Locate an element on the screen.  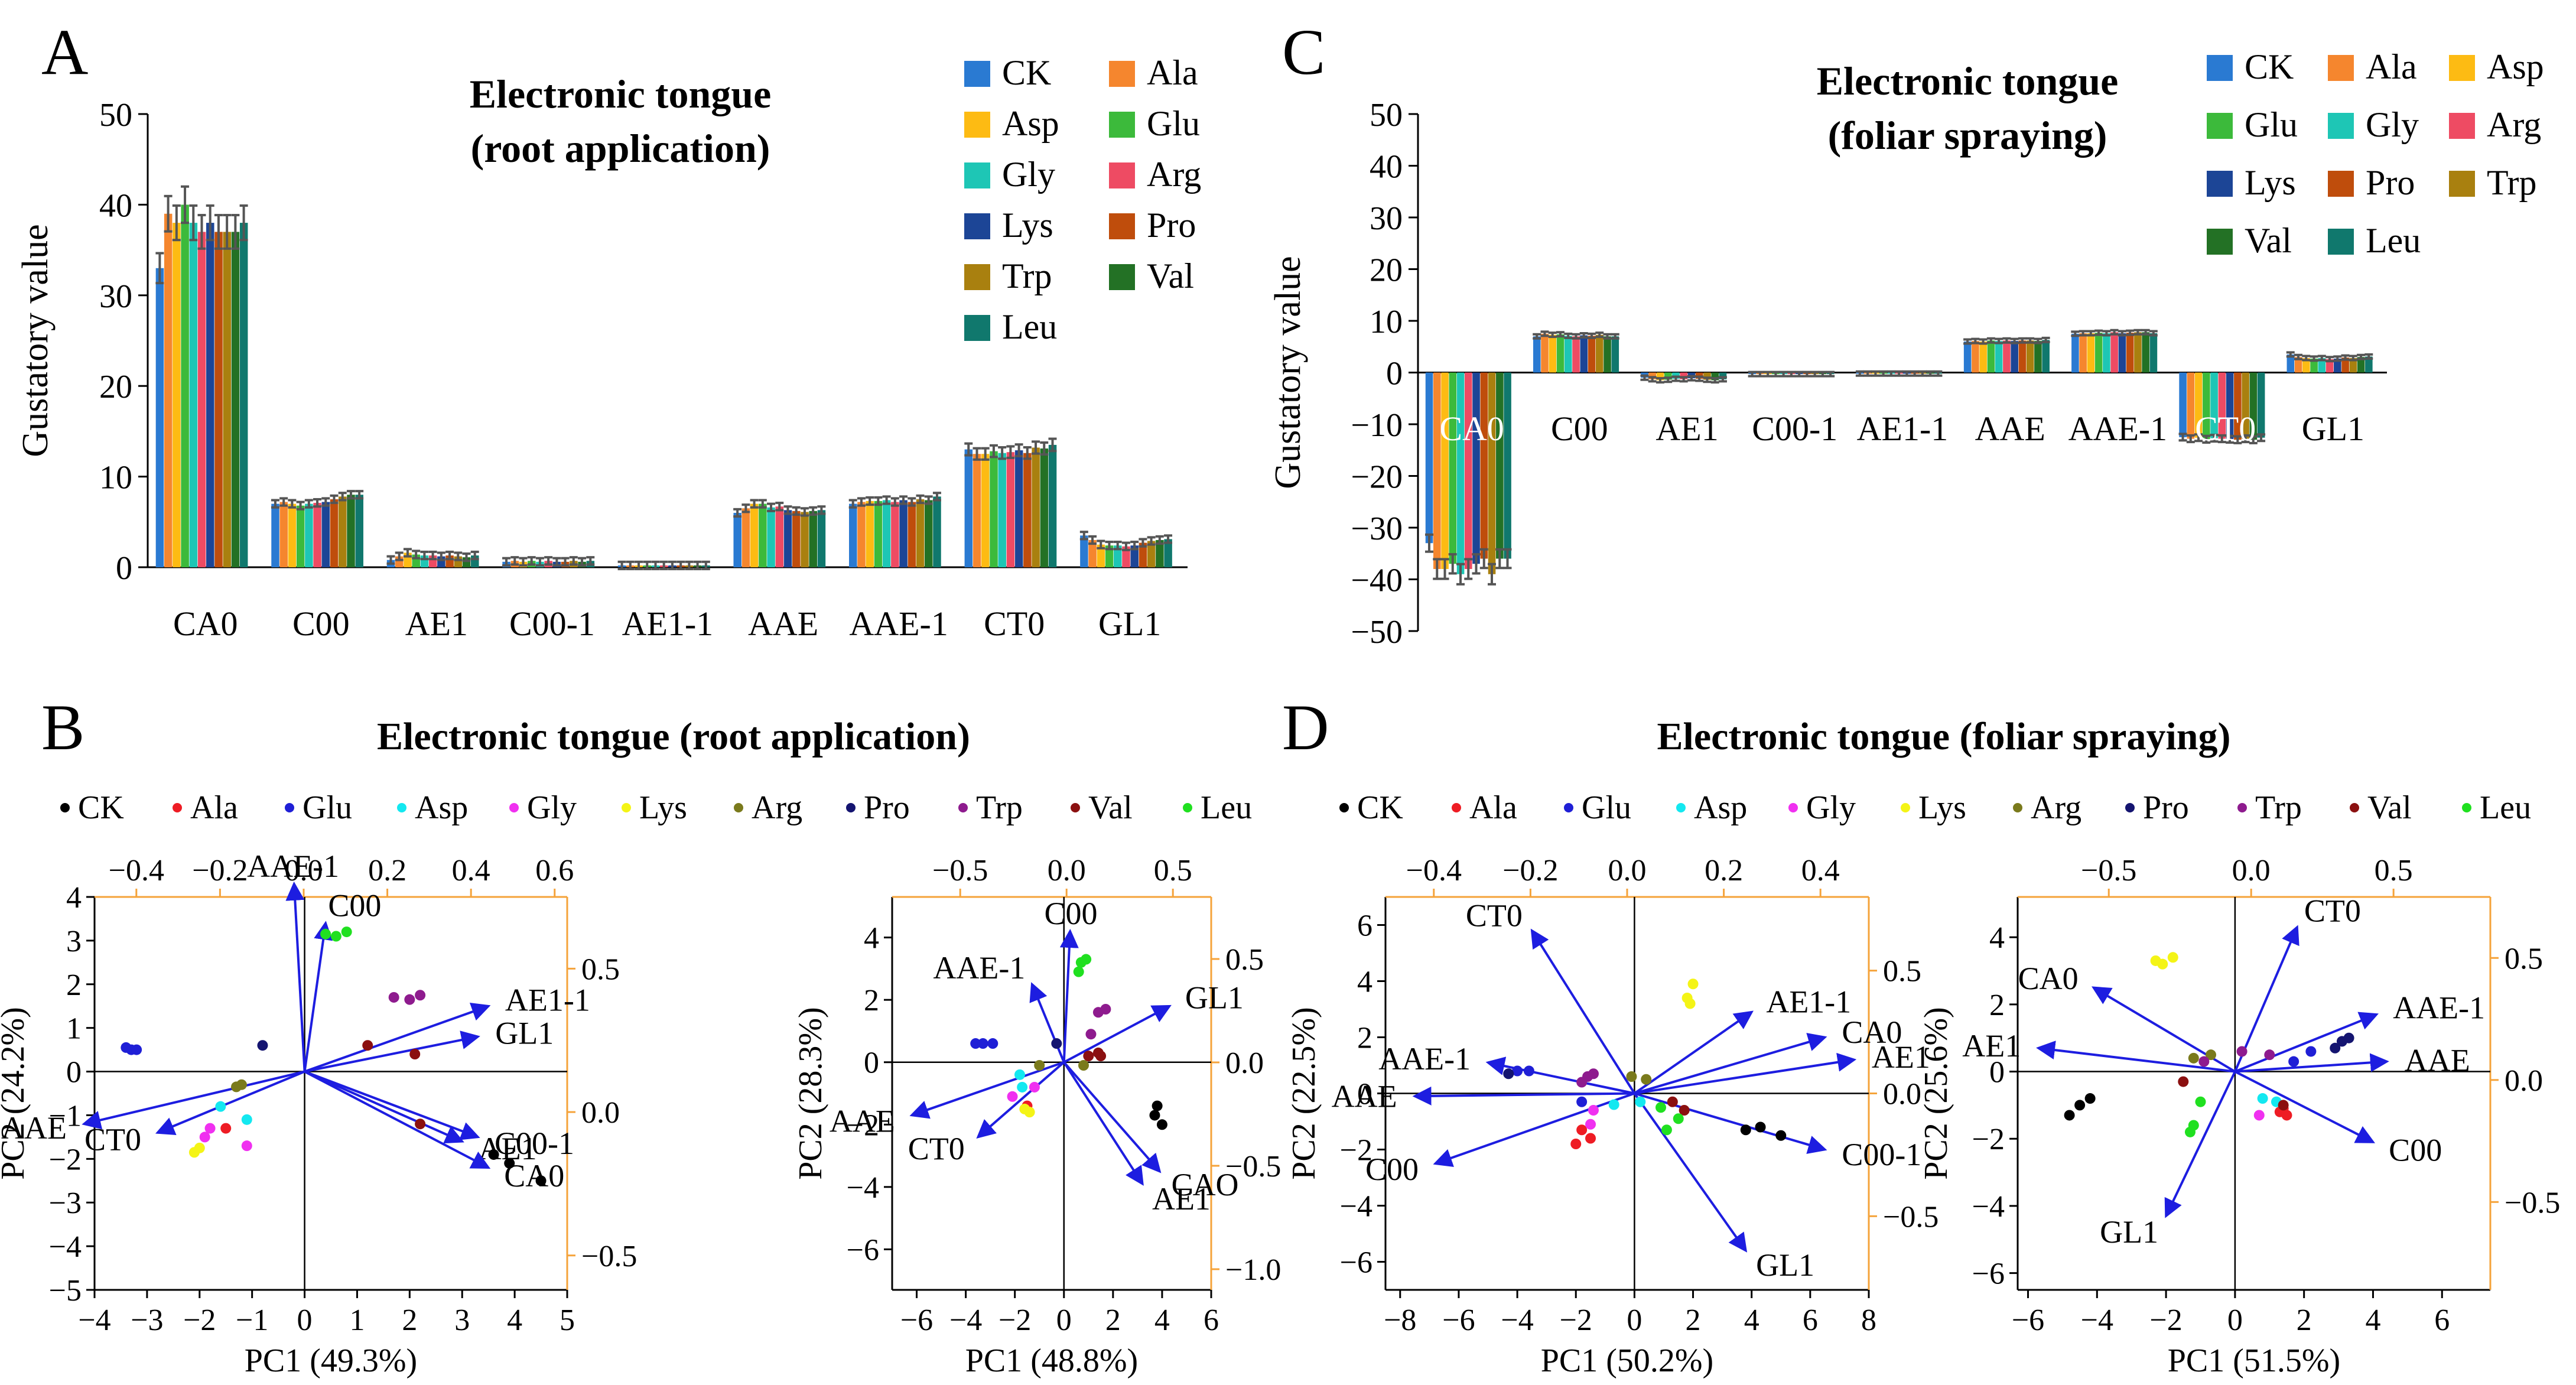
y-tick-label: 20 is located at coordinates (116, 387).